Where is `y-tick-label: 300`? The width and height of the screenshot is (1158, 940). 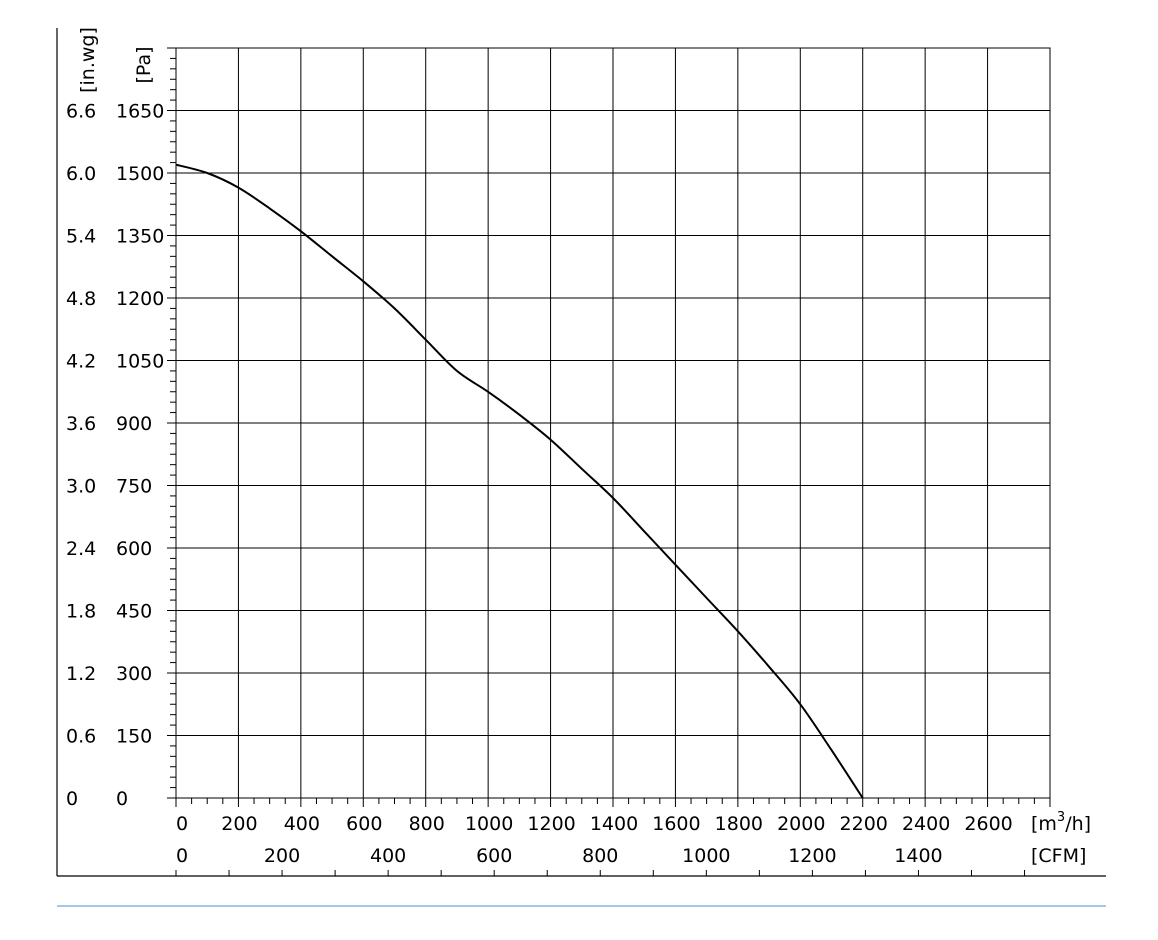 y-tick-label: 300 is located at coordinates (134, 674).